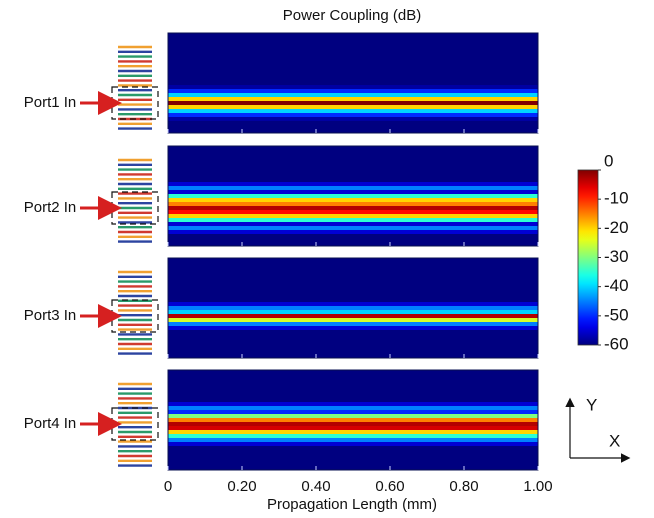  I want to click on port-label: Port4 In, so click(50, 423).